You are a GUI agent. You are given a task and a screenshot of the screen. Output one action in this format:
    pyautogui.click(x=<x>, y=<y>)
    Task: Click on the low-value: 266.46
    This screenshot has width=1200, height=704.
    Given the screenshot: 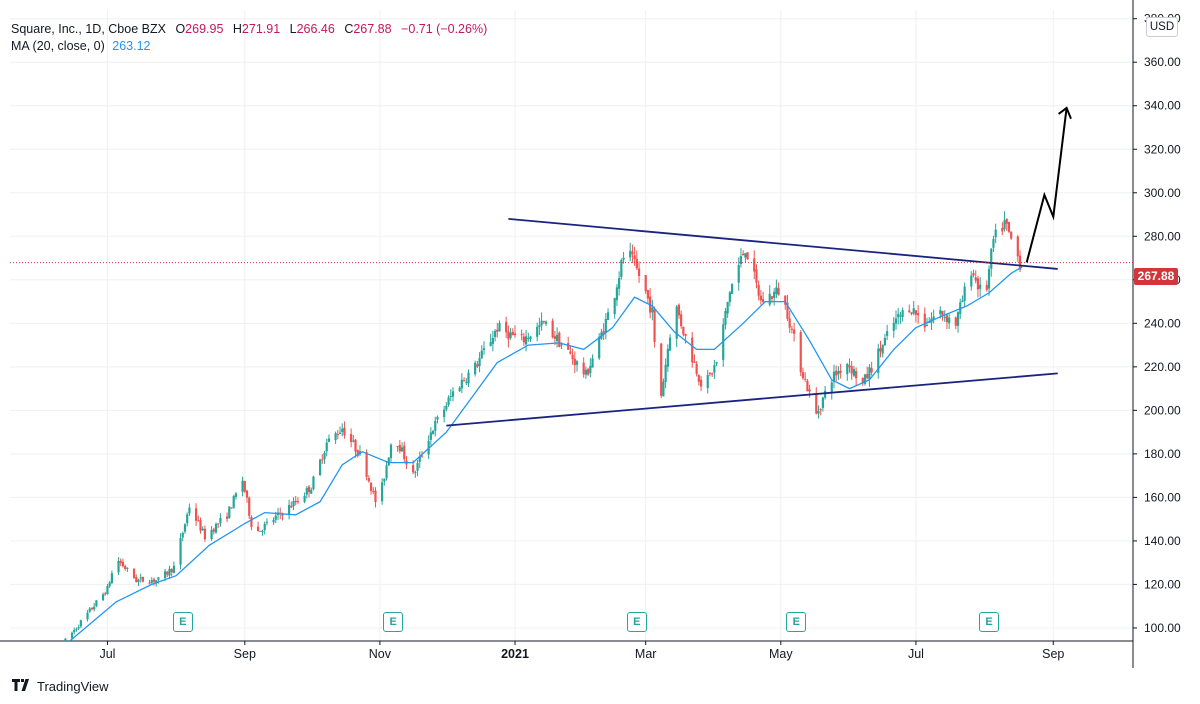 What is the action you would take?
    pyautogui.click(x=315, y=29)
    